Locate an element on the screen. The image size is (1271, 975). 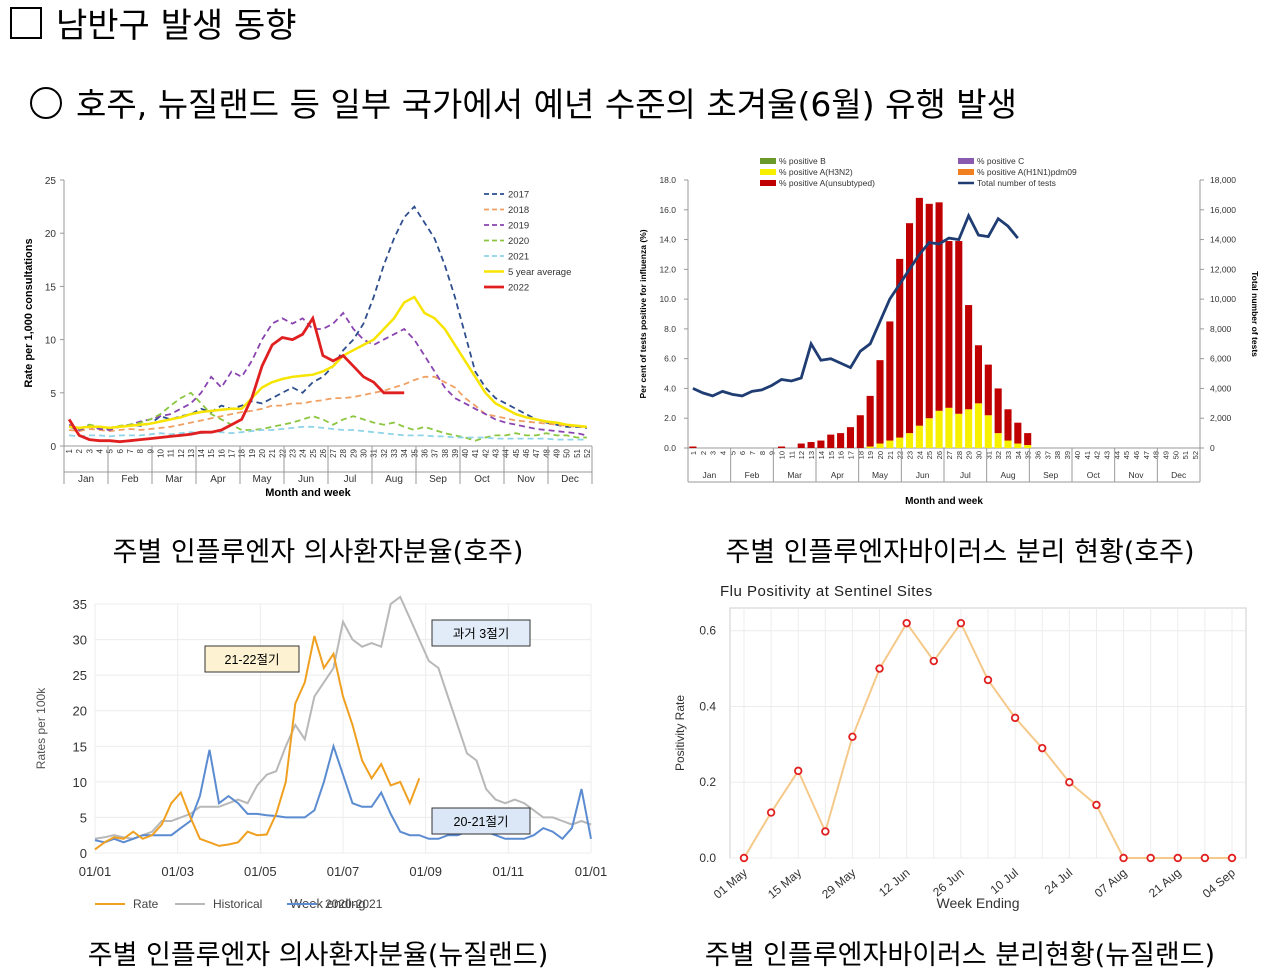
y-tick-label: 12.0 is located at coordinates (667, 269).